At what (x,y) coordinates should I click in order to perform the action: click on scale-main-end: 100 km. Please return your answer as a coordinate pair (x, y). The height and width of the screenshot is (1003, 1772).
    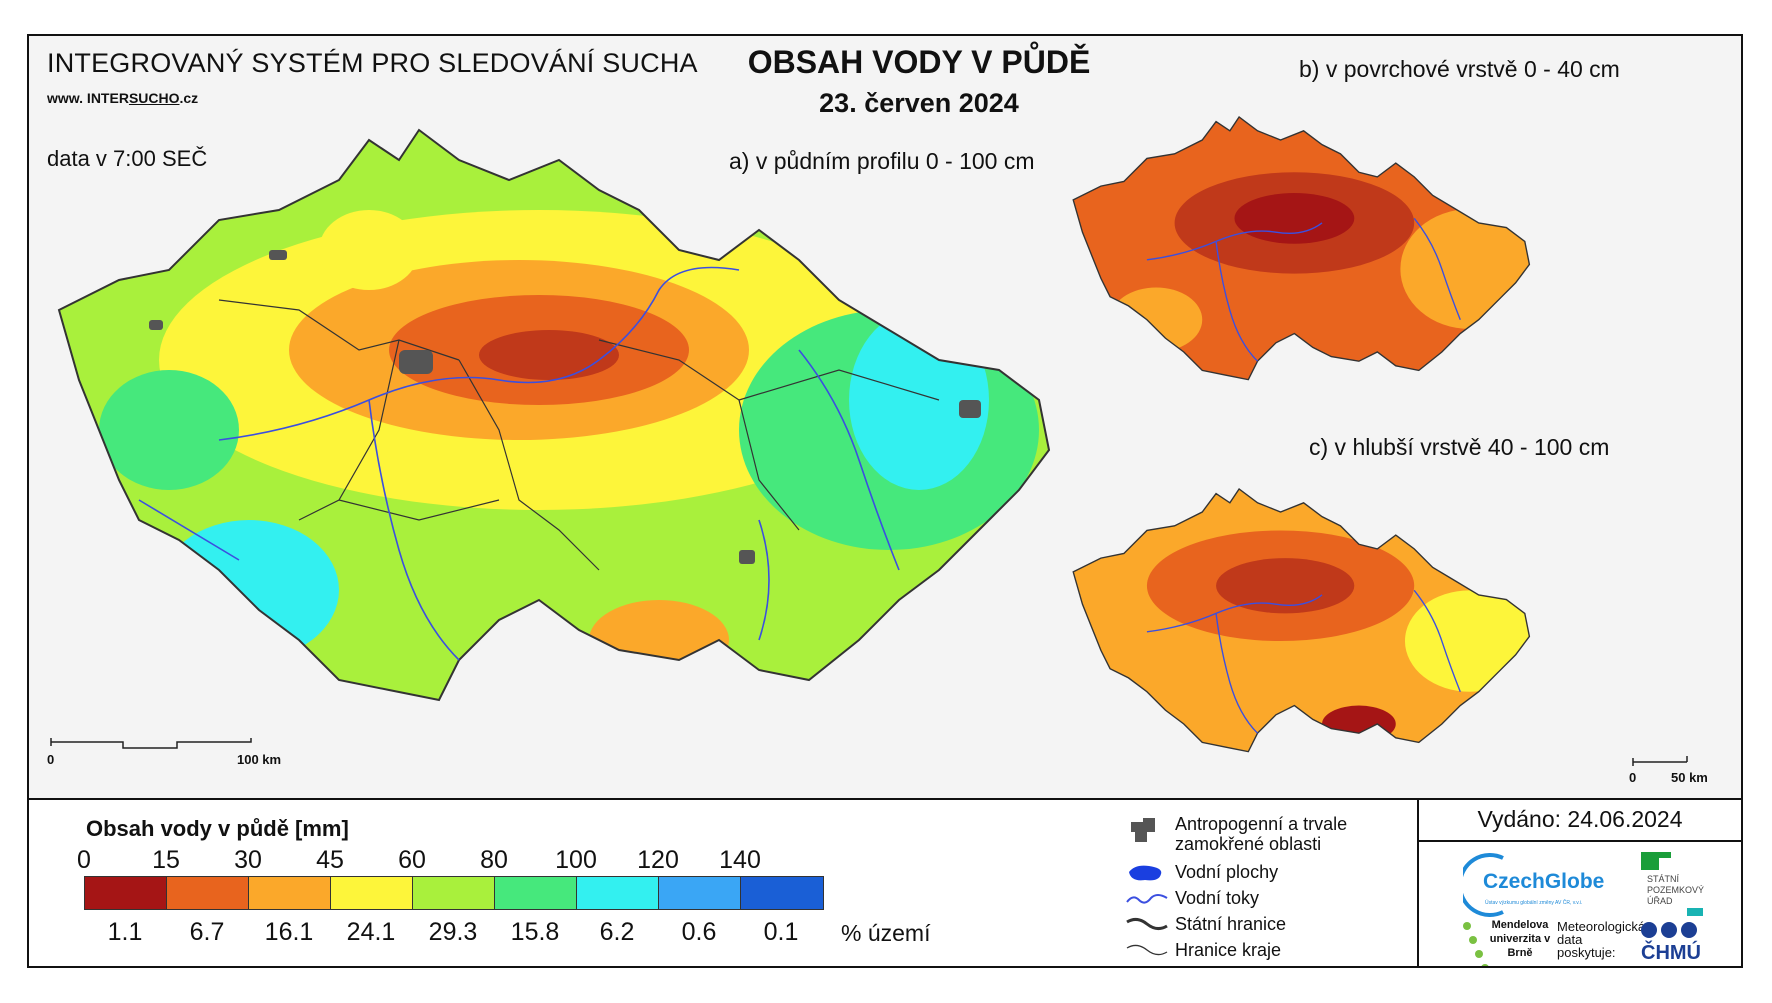
    Looking at the image, I should click on (259, 759).